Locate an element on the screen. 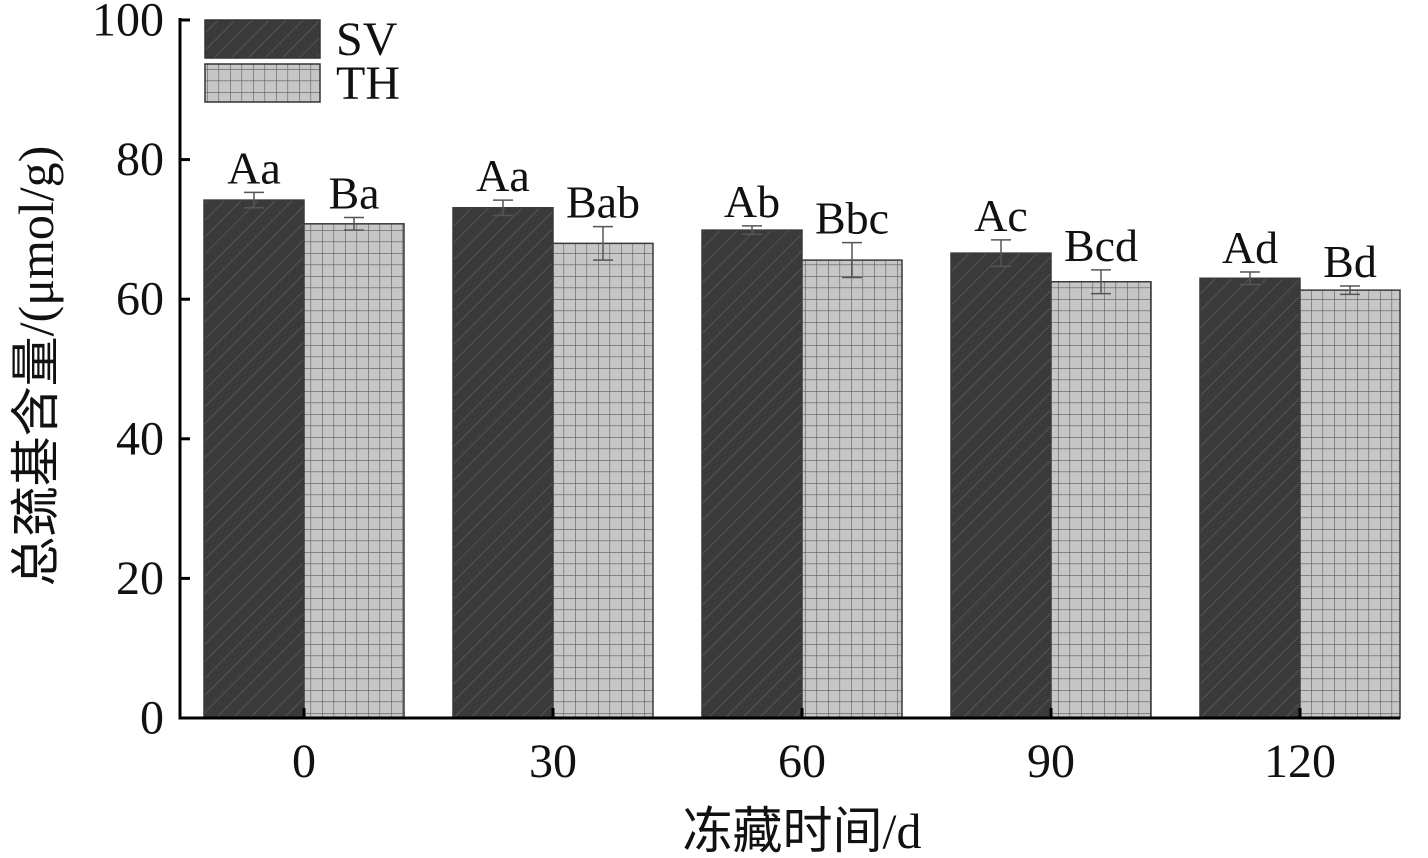 This screenshot has height=858, width=1428. x-tick-label: 90 is located at coordinates (1051, 761).